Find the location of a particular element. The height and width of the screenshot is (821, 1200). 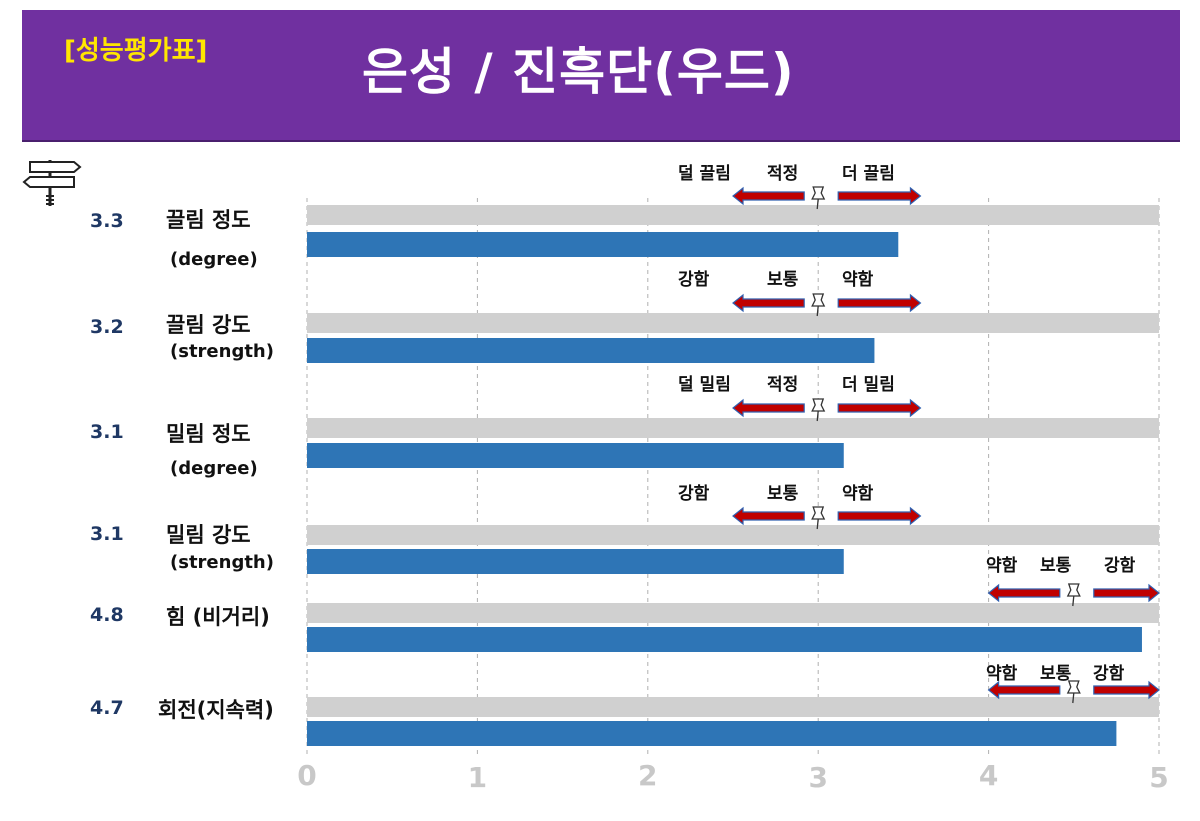

scale-right-label: 더 끌림 is located at coordinates (868, 174).